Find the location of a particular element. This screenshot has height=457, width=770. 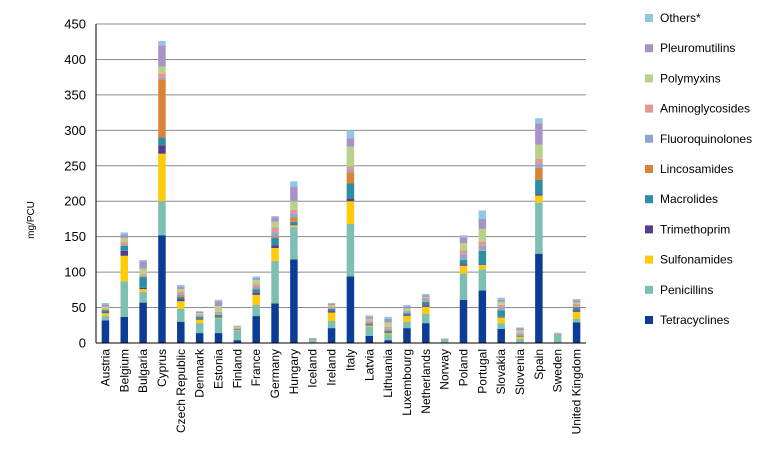

legend-label: Penicillins is located at coordinates (686, 290).